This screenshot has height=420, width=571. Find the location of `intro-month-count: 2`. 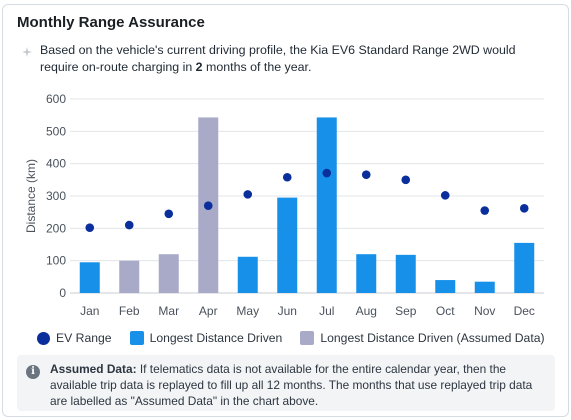

intro-month-count: 2 is located at coordinates (199, 67).